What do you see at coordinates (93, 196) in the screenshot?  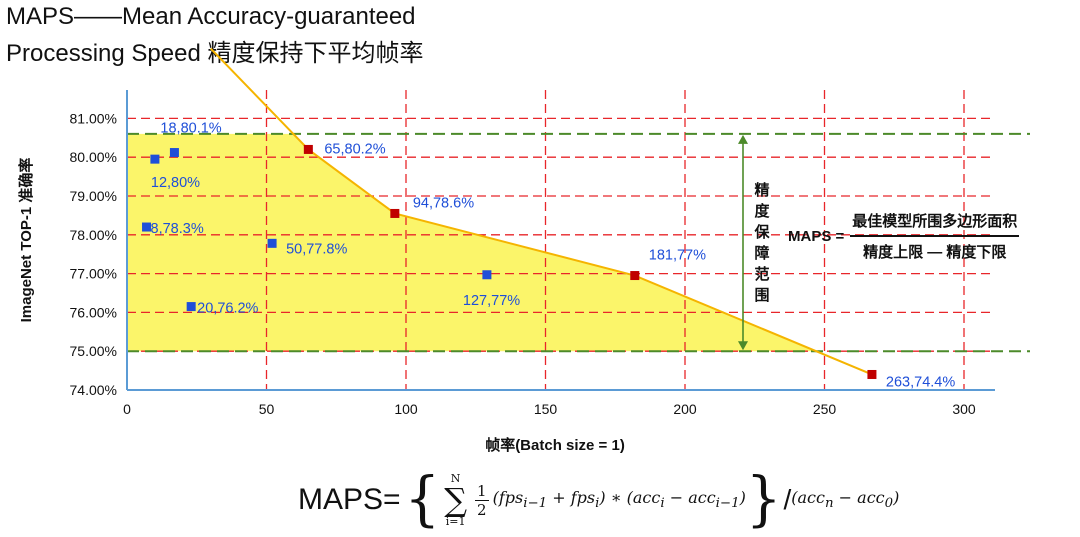 I see `y-tick-label: 79.00%` at bounding box center [93, 196].